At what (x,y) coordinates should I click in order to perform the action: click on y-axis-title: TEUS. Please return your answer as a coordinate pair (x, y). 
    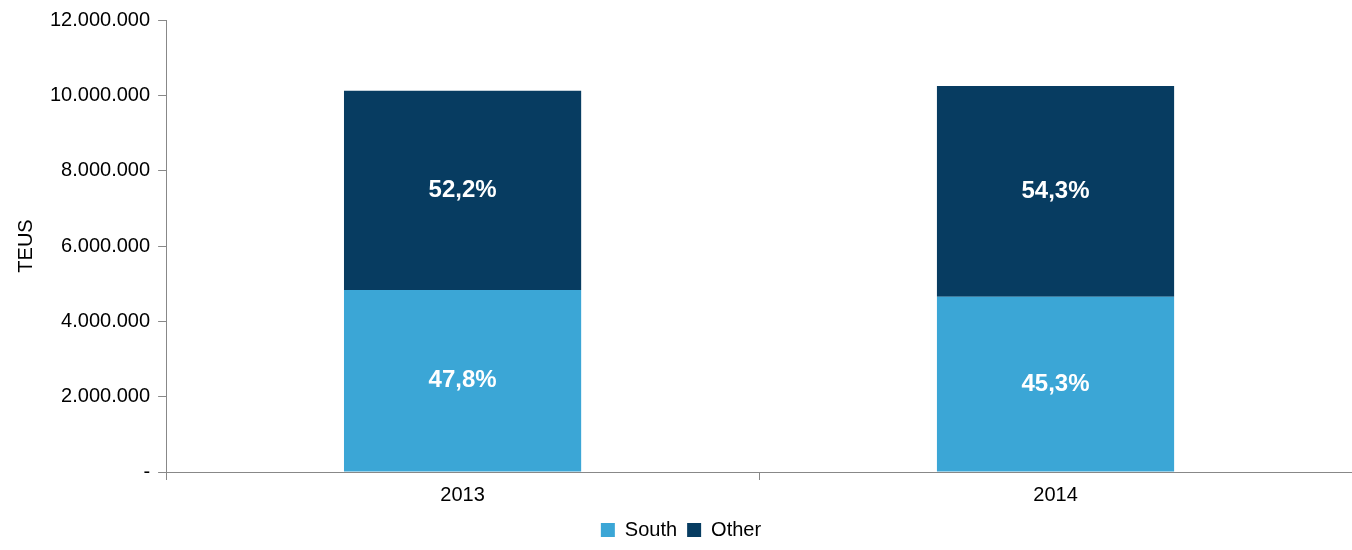
    Looking at the image, I should click on (24, 246).